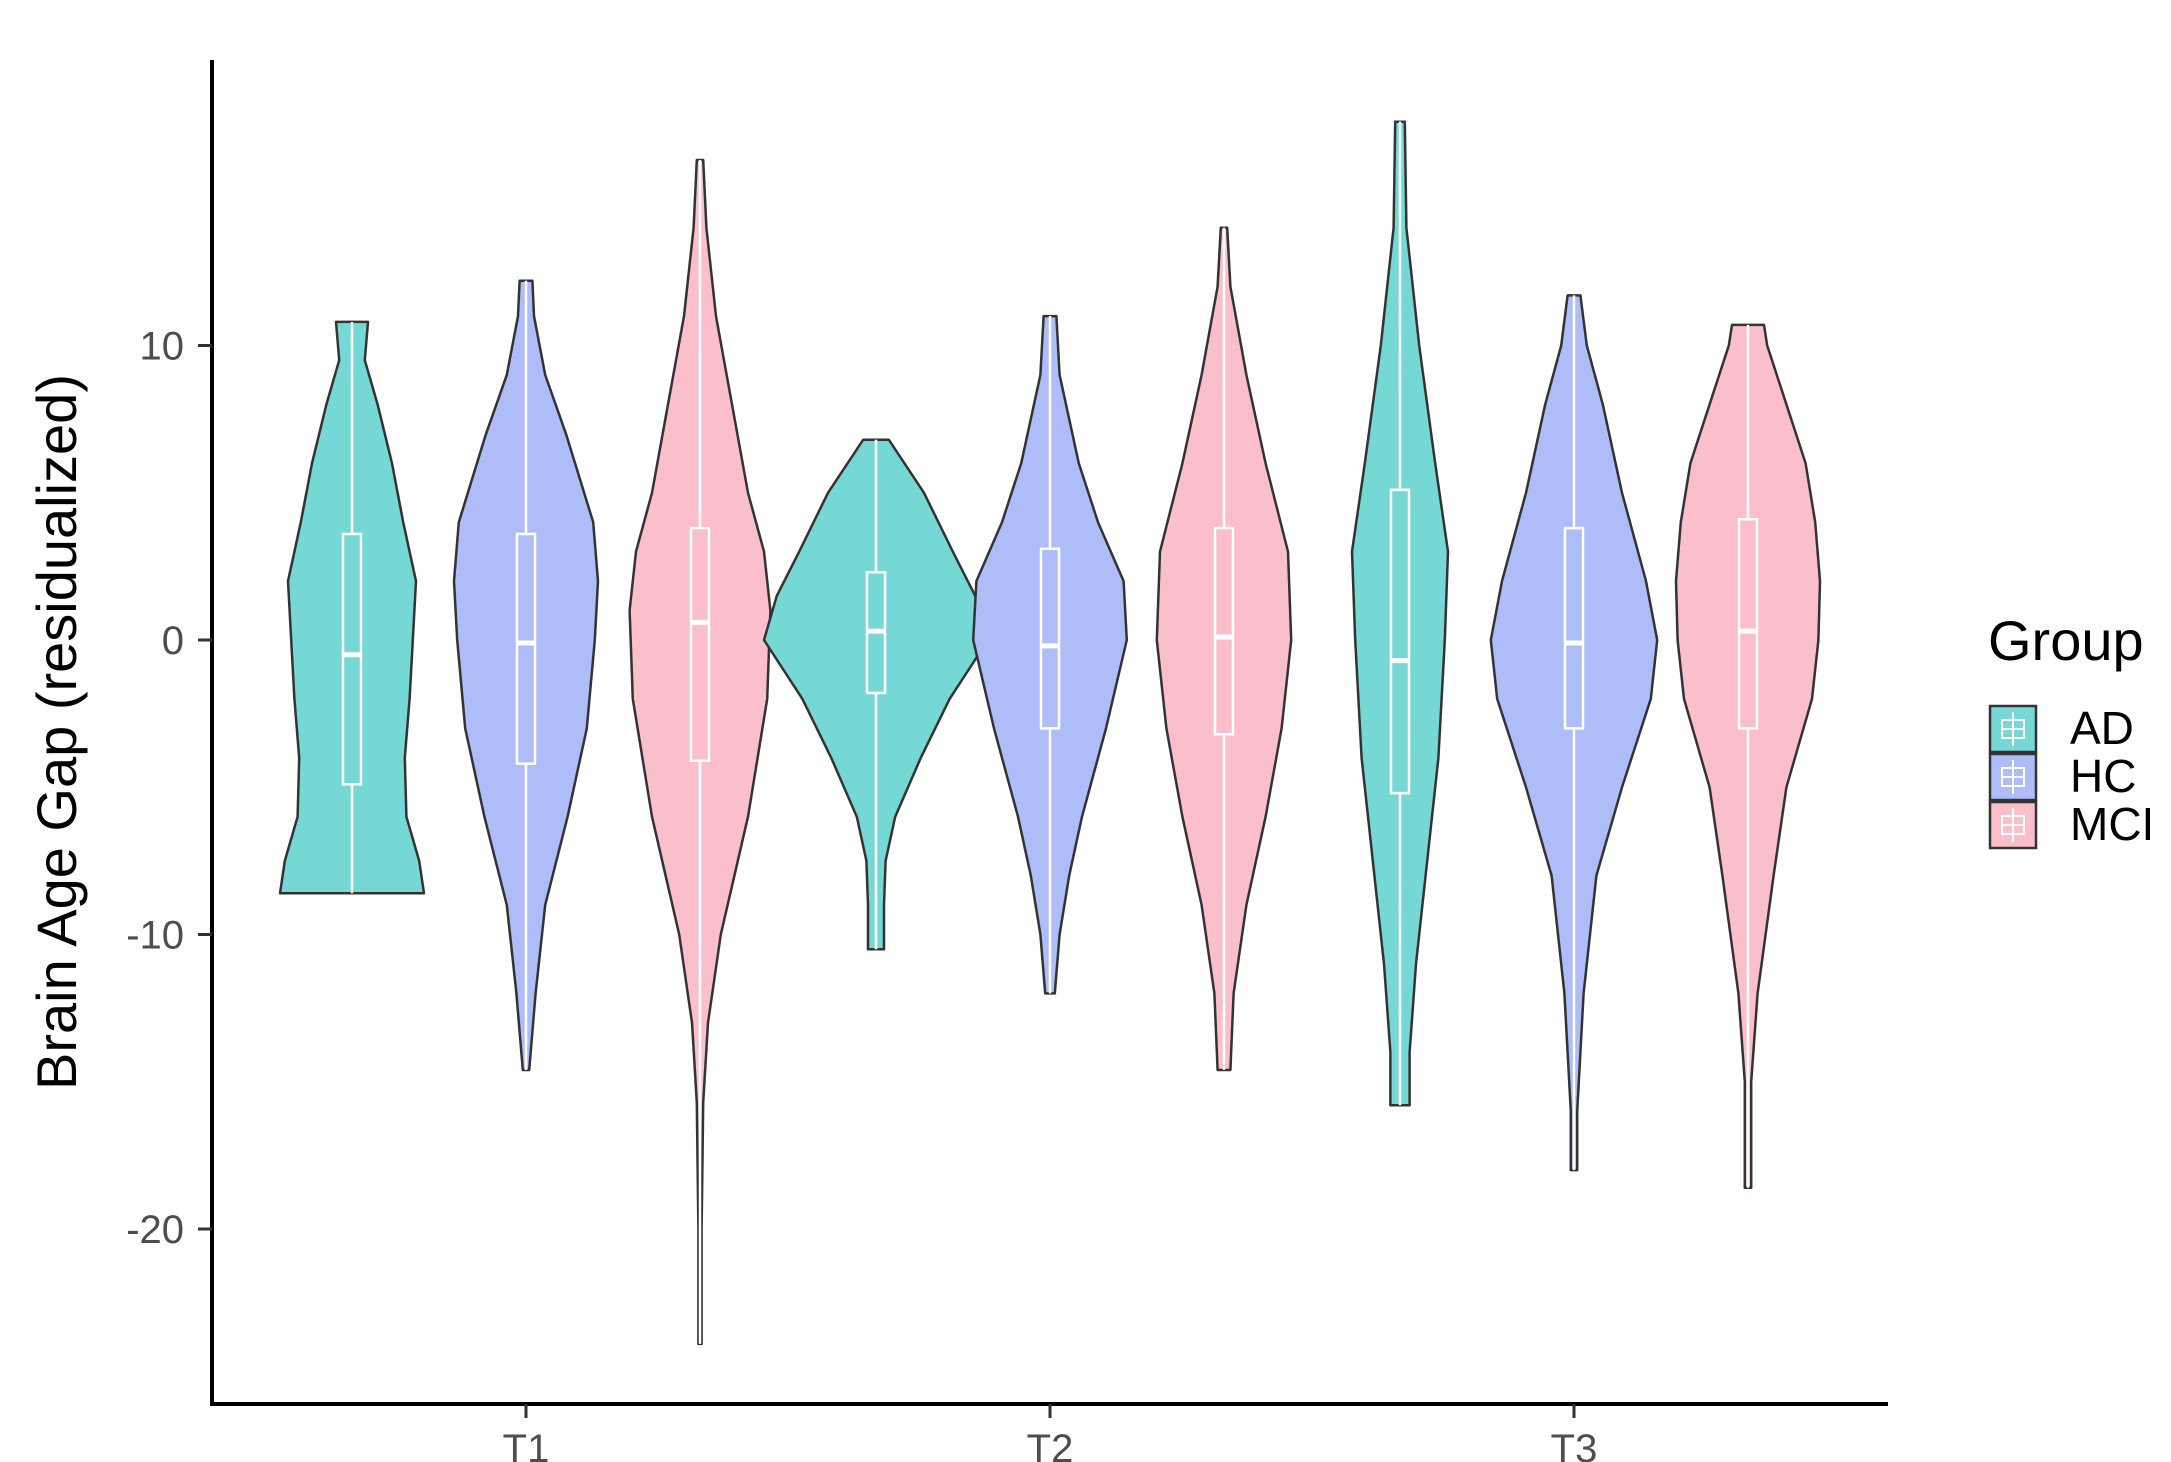 The width and height of the screenshot is (2171, 1462). Describe the element at coordinates (526, 1444) in the screenshot. I see `x-tick-label: T1` at that location.